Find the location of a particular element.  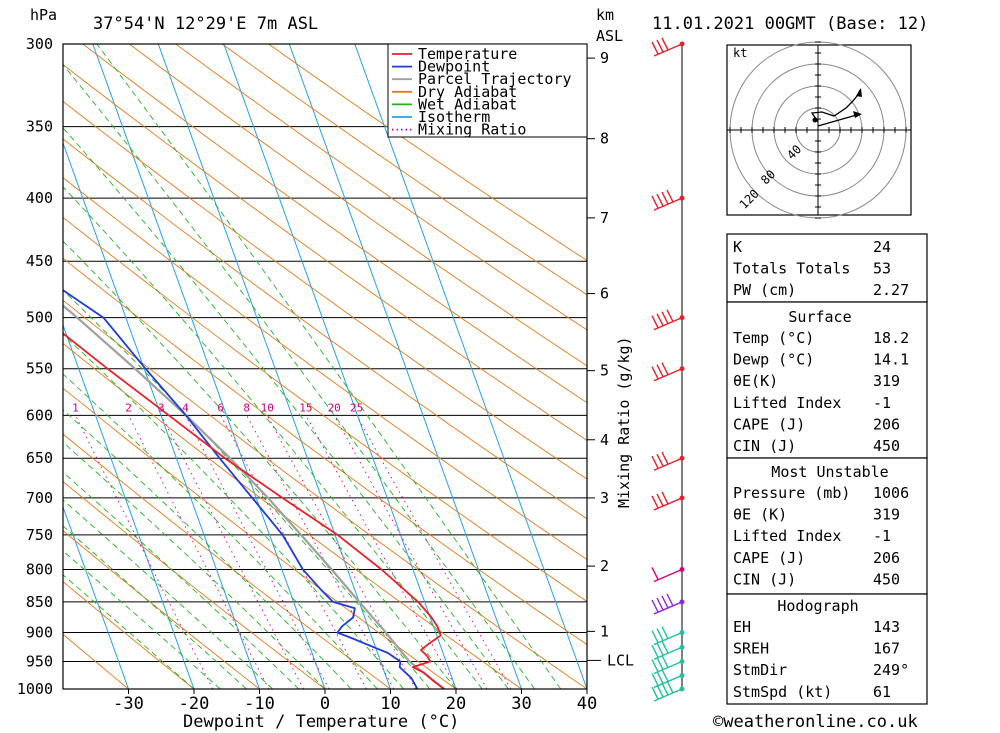

pressure-tick-label: 650 is located at coordinates (39, 458).